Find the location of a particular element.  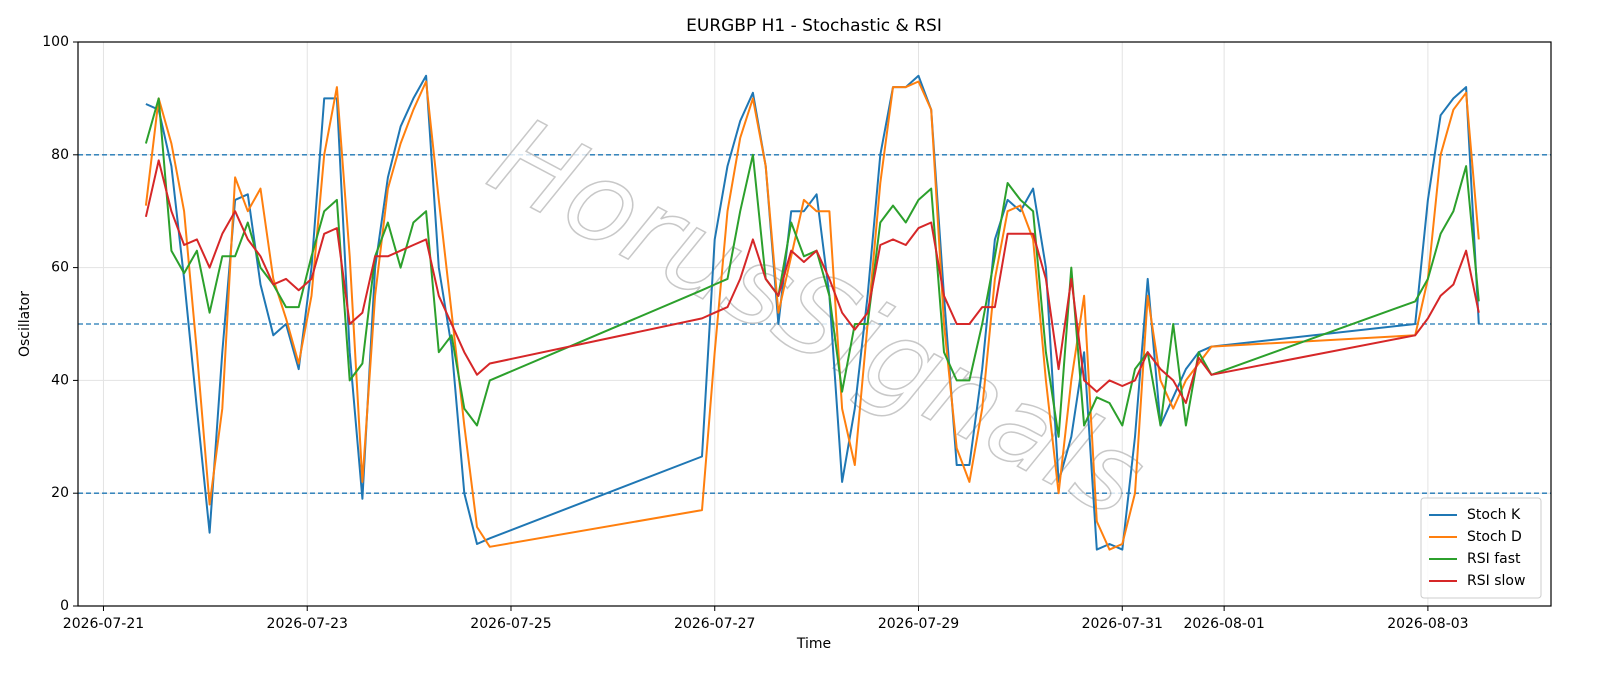

y-tick-label: 0 is located at coordinates (64, 606).